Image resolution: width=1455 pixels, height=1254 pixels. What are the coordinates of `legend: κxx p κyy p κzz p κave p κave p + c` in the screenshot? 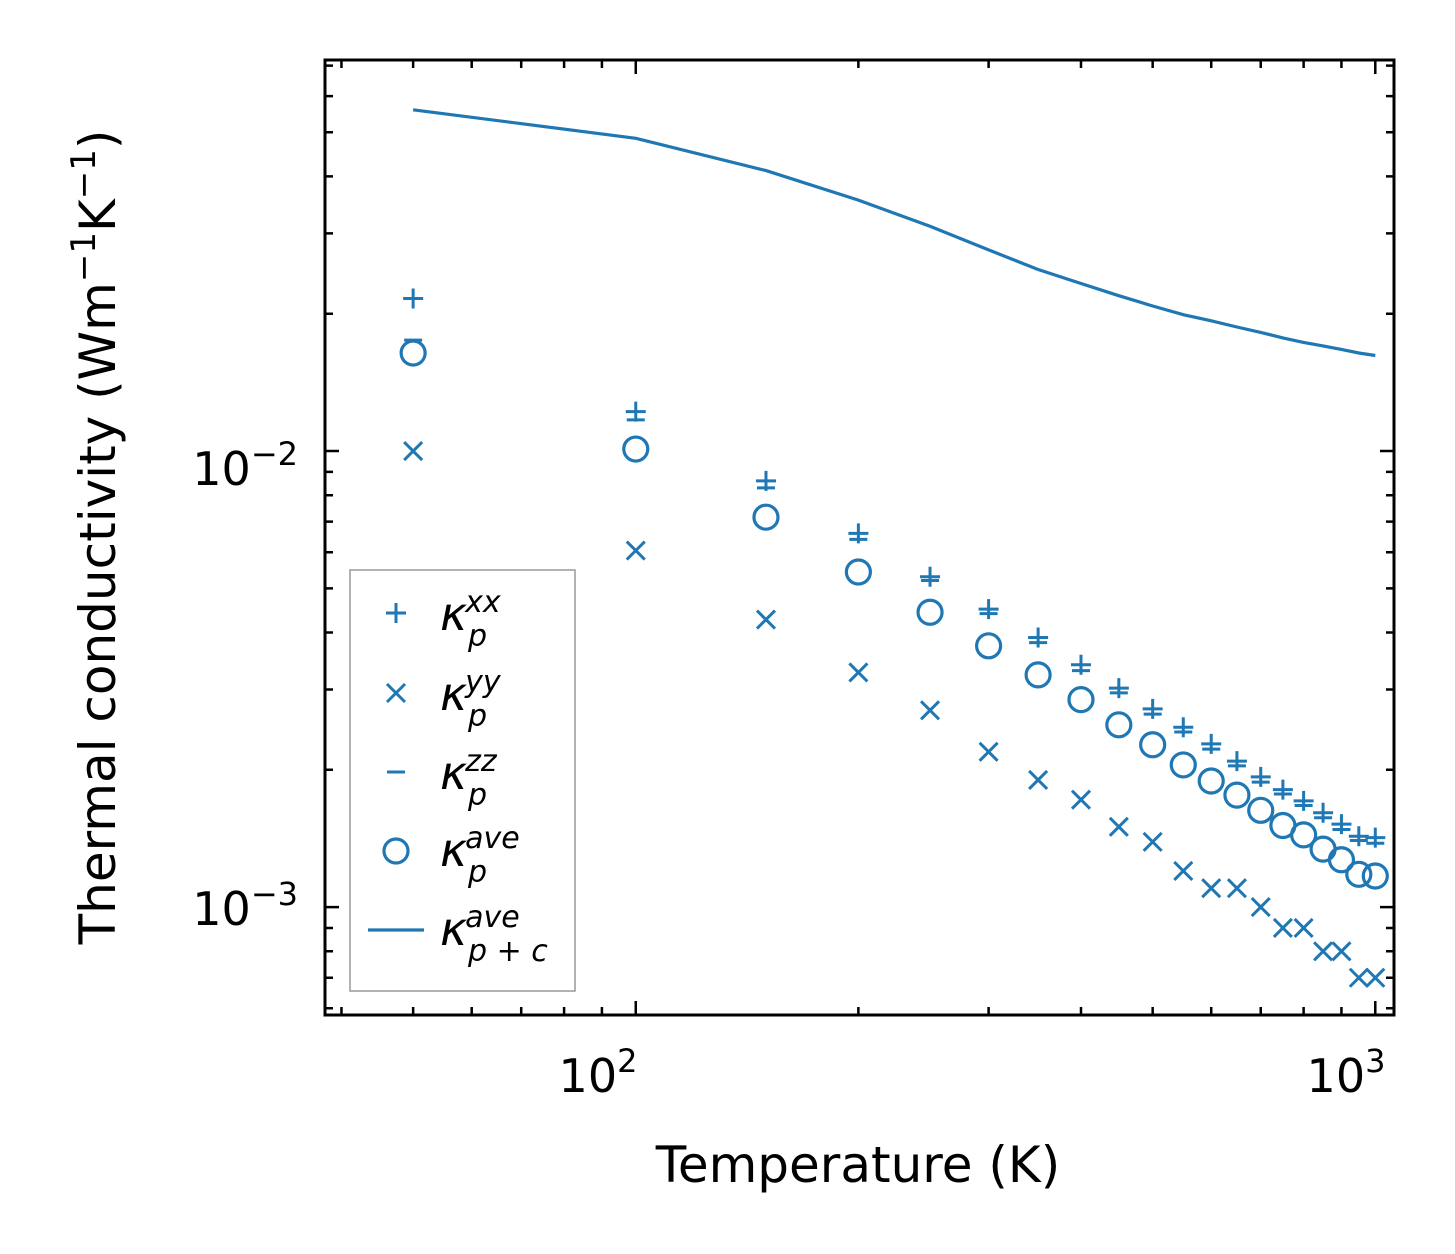 It's located at (462, 780).